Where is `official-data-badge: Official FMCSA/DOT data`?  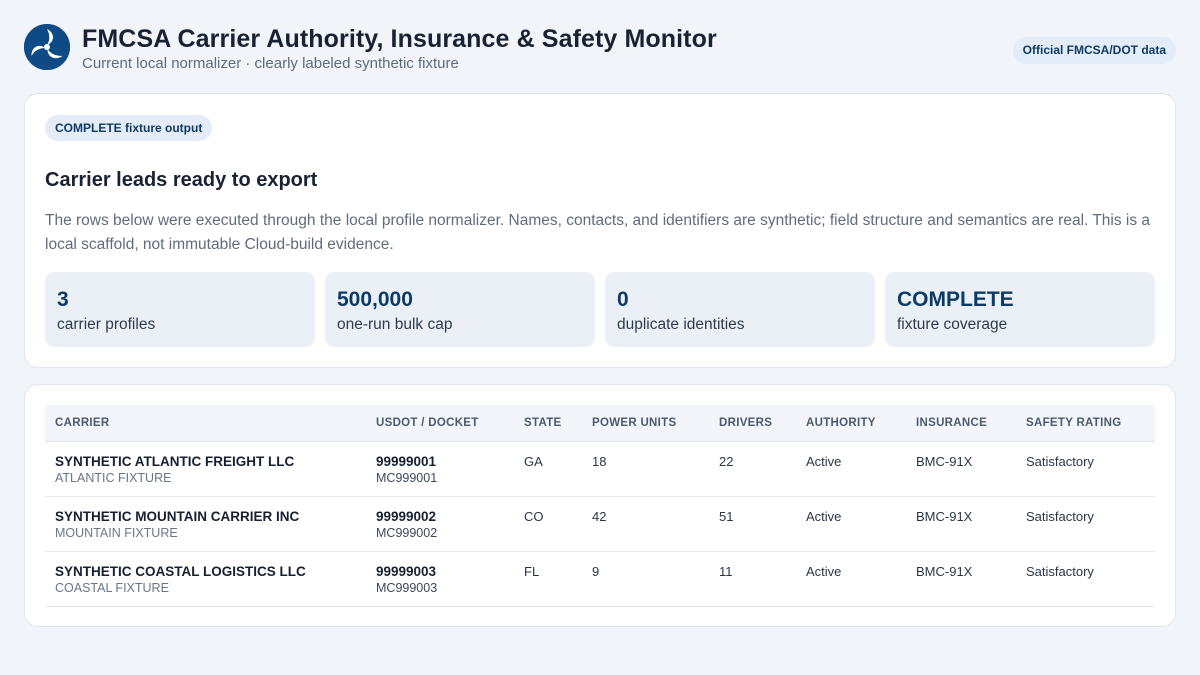 official-data-badge: Official FMCSA/DOT data is located at coordinates (1094, 50).